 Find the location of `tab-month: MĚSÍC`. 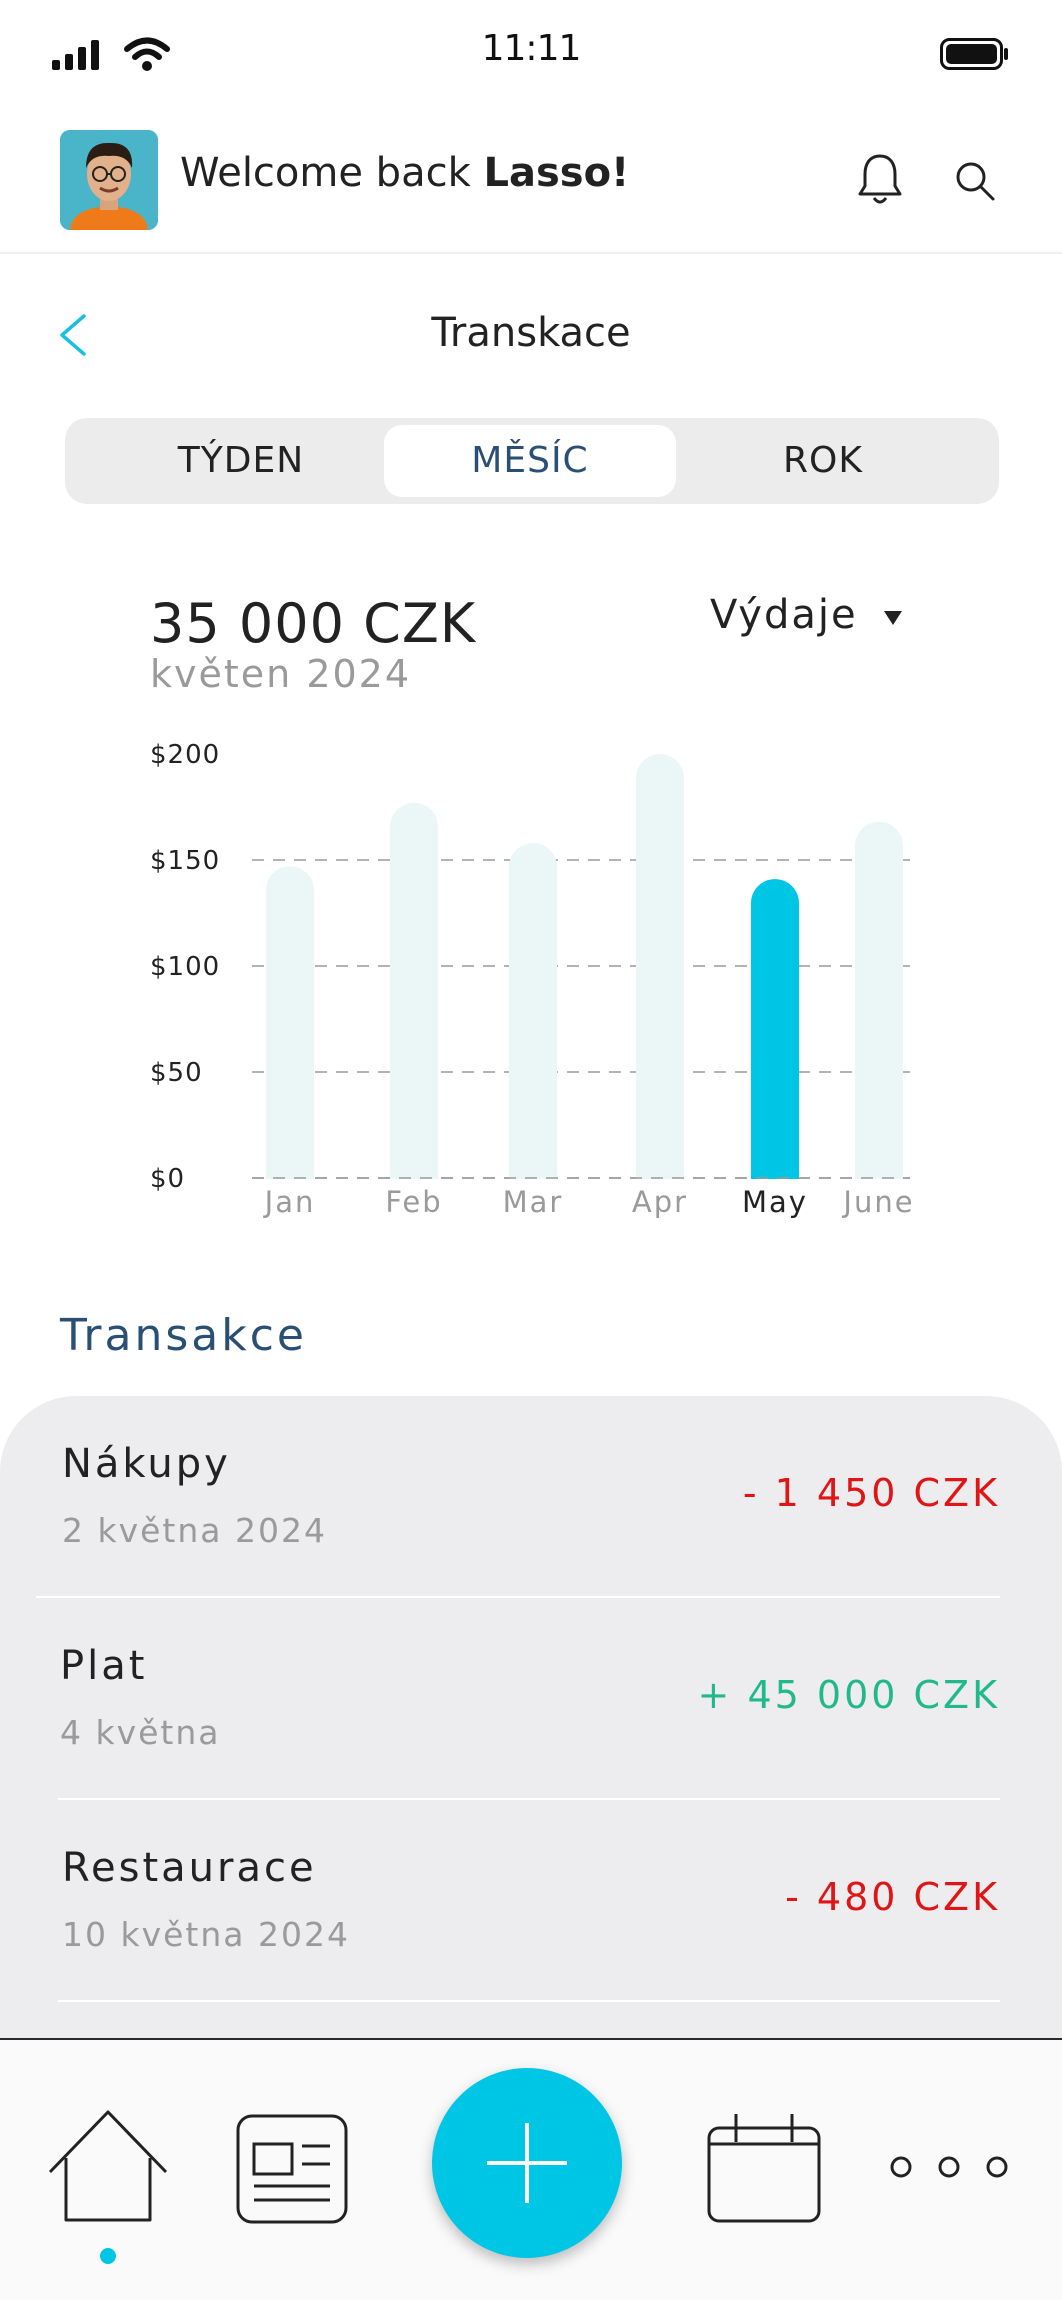

tab-month: MĚSÍC is located at coordinates (530, 461).